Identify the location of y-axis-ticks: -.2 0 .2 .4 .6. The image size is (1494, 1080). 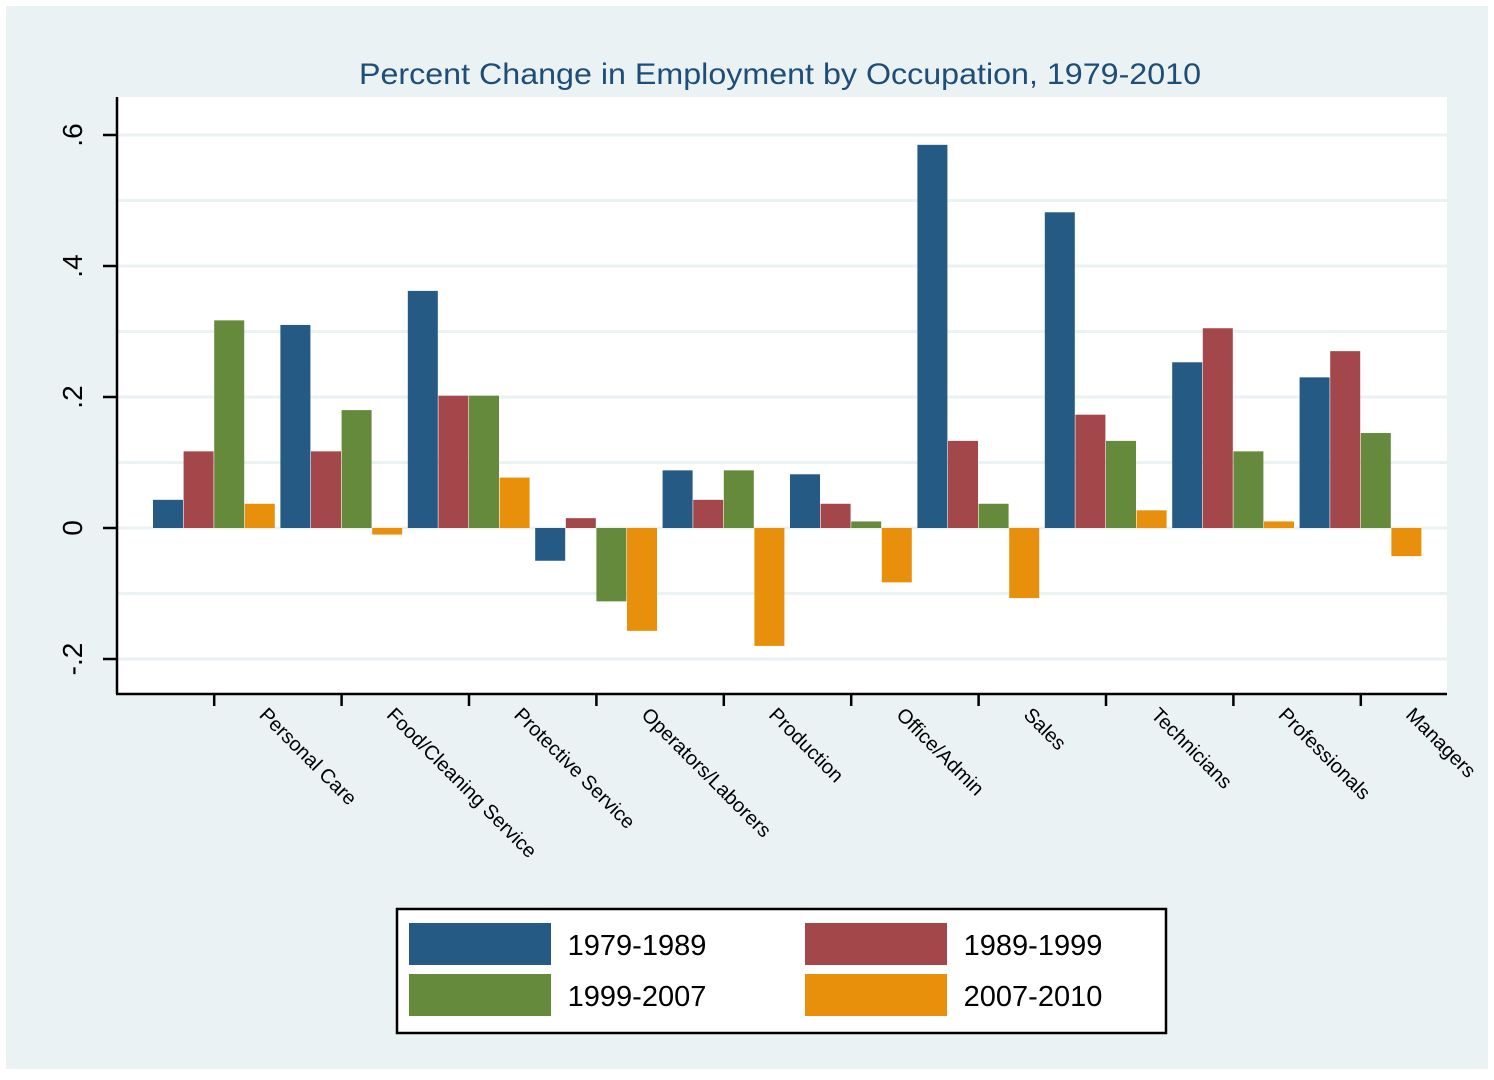
(87, 399).